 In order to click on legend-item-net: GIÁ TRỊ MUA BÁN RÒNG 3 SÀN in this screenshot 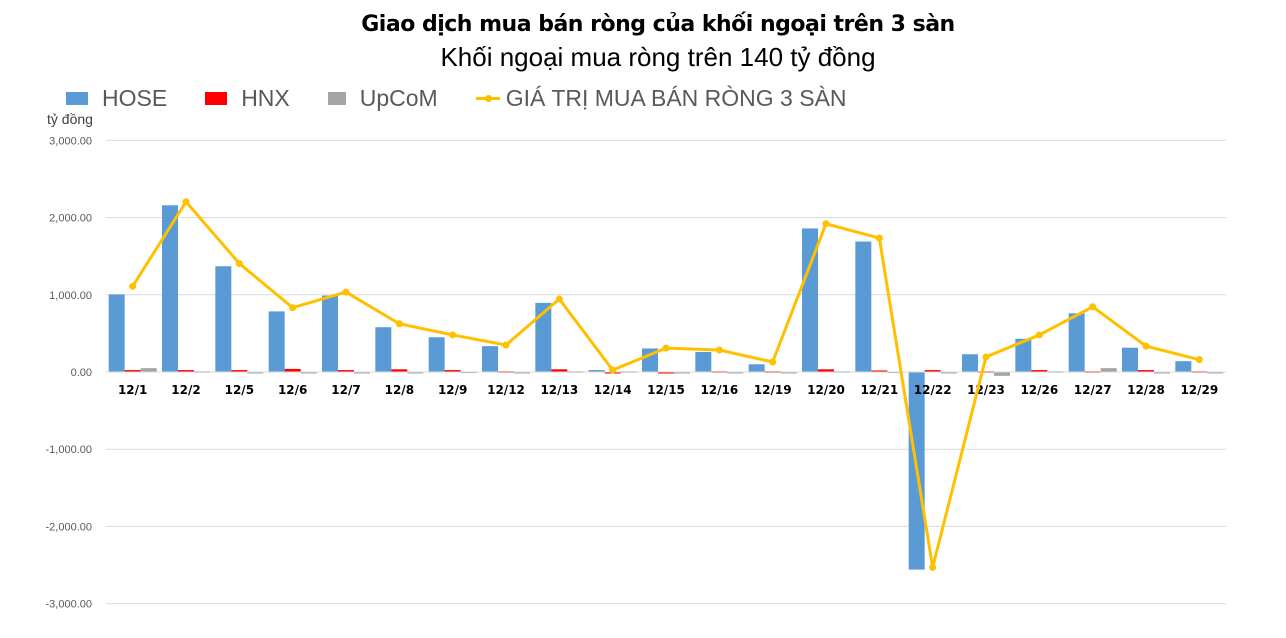, I will do `click(661, 98)`.